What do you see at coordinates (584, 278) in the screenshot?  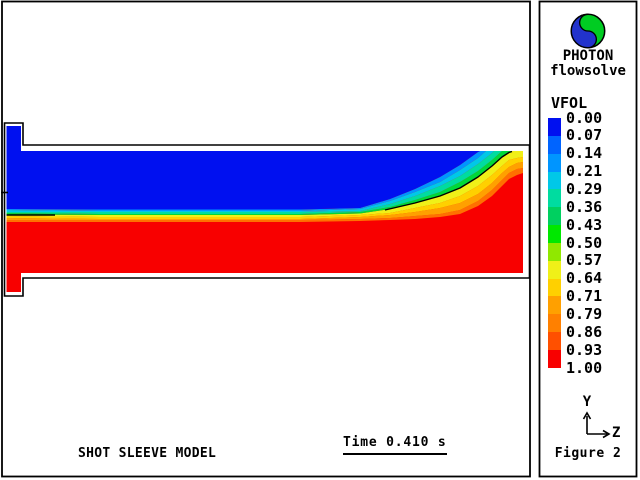 I see `legend-tick-label: 0.64` at bounding box center [584, 278].